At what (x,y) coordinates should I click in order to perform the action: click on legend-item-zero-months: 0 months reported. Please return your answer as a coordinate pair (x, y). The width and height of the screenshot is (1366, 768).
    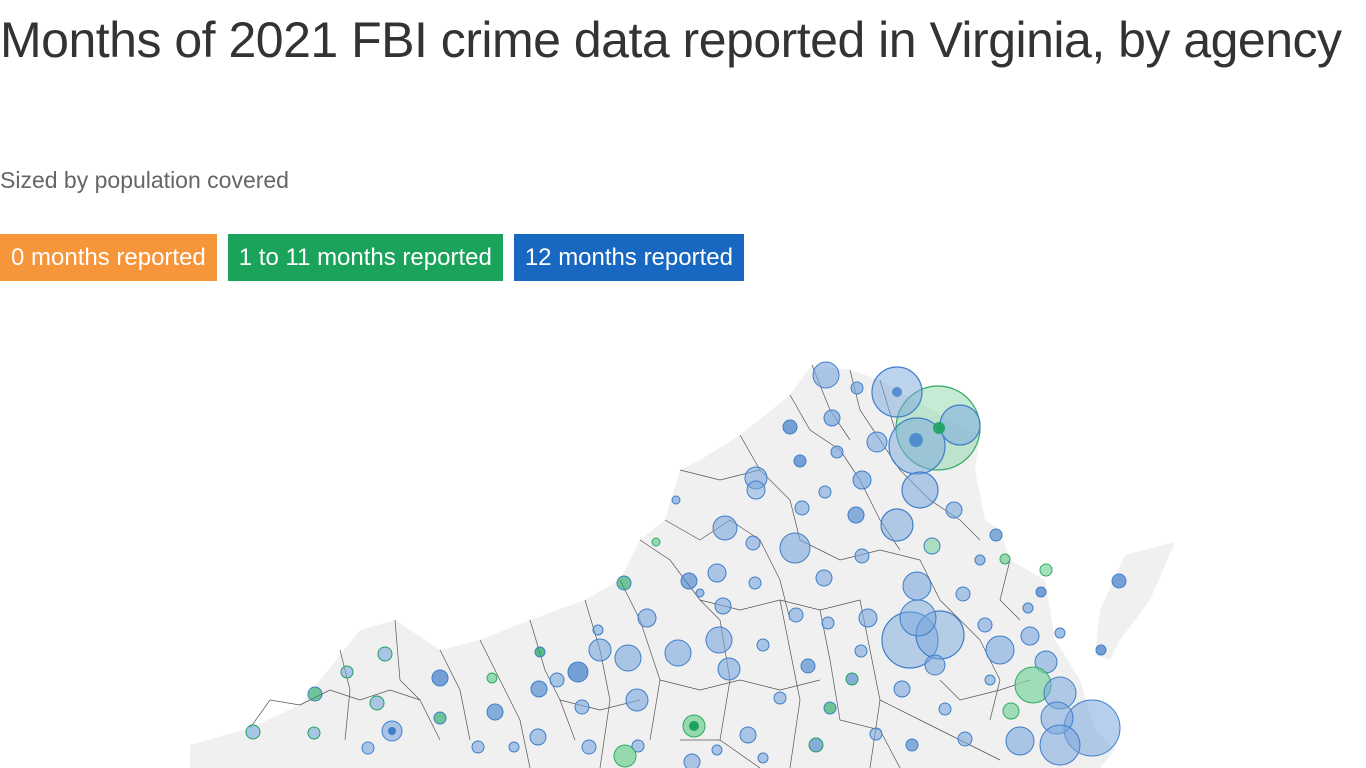
    Looking at the image, I should click on (108, 257).